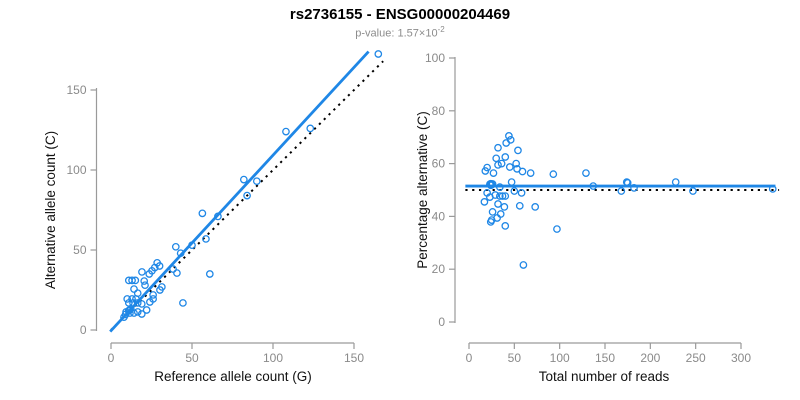 This screenshot has width=800, height=400. I want to click on pvalue-mantissa: 1.57, so click(408, 33).